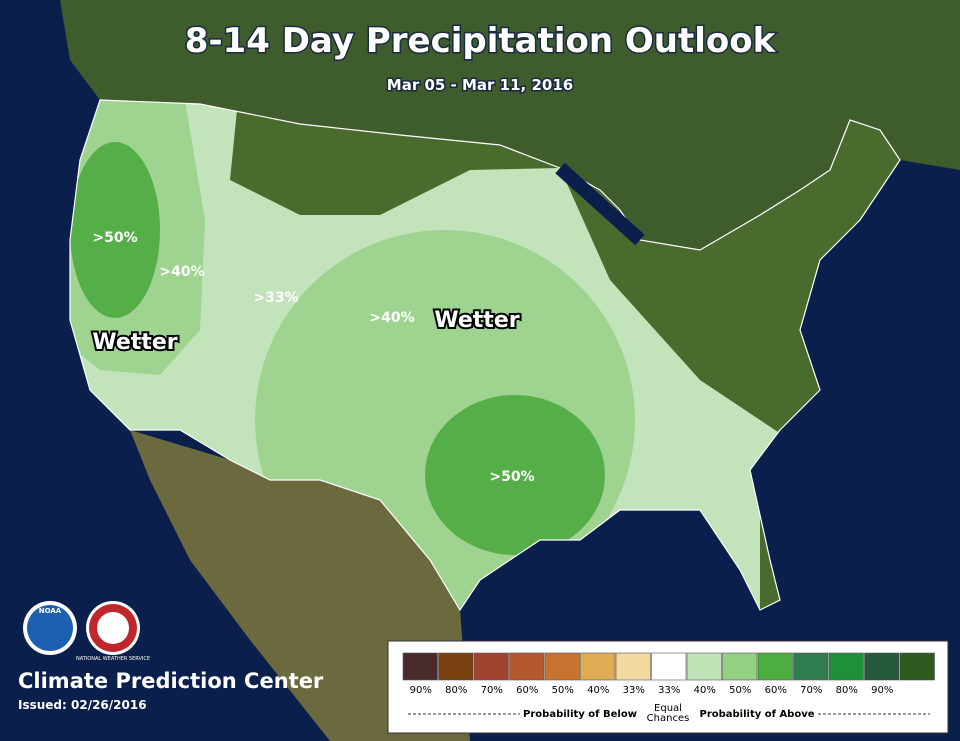 This screenshot has height=741, width=960. Describe the element at coordinates (480, 85) in the screenshot. I see `subtitle: Mar 05 - Mar 11, 2016` at that location.